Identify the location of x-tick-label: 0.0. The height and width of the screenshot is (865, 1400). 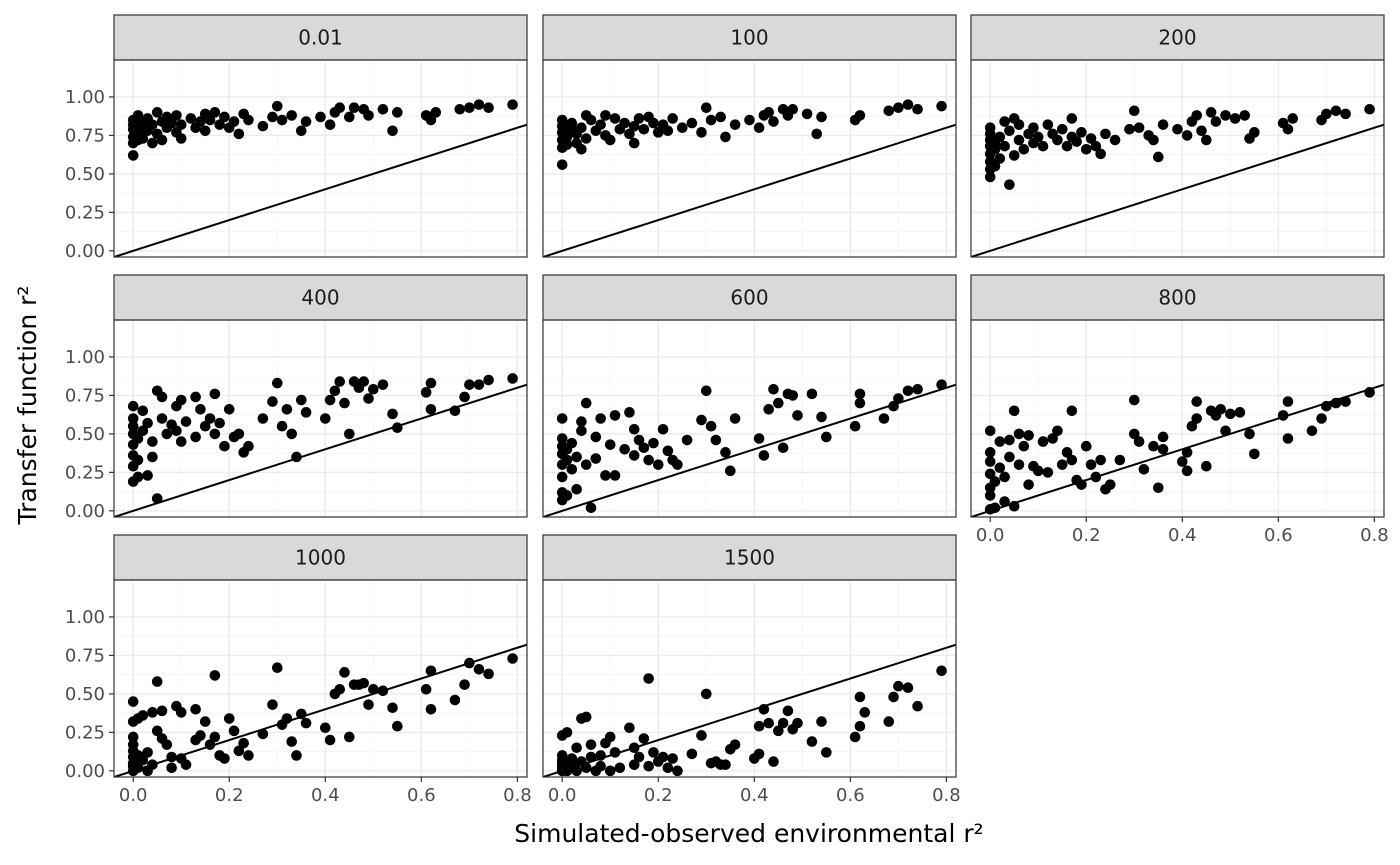
(990, 535).